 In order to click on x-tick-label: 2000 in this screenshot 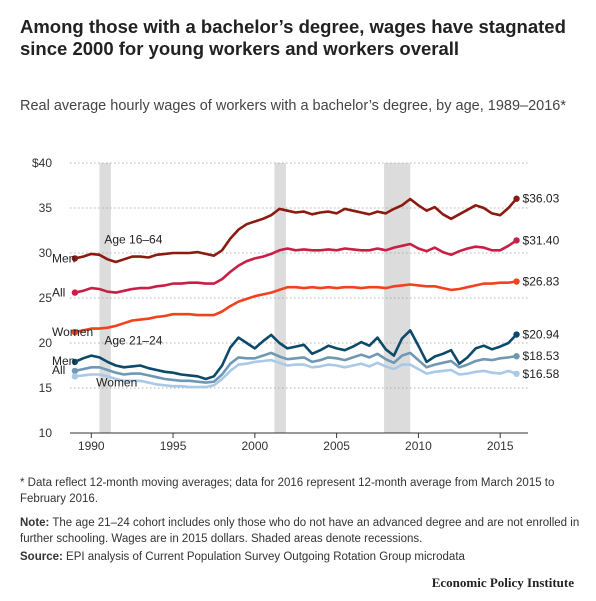, I will do `click(254, 446)`.